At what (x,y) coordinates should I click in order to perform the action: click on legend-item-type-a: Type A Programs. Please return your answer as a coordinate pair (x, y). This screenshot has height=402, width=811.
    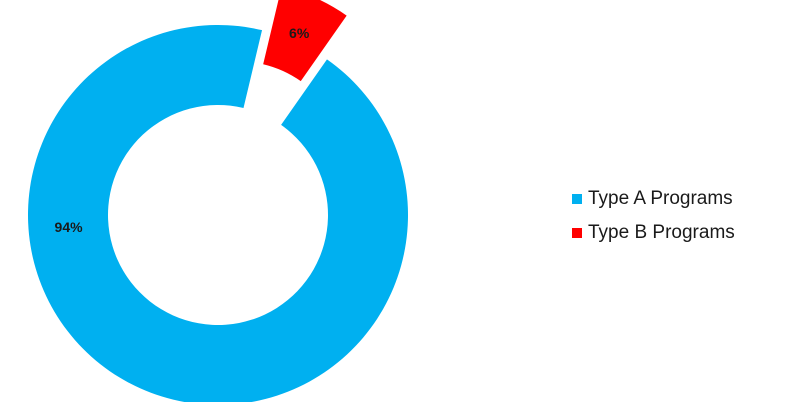
    Looking at the image, I should click on (653, 199).